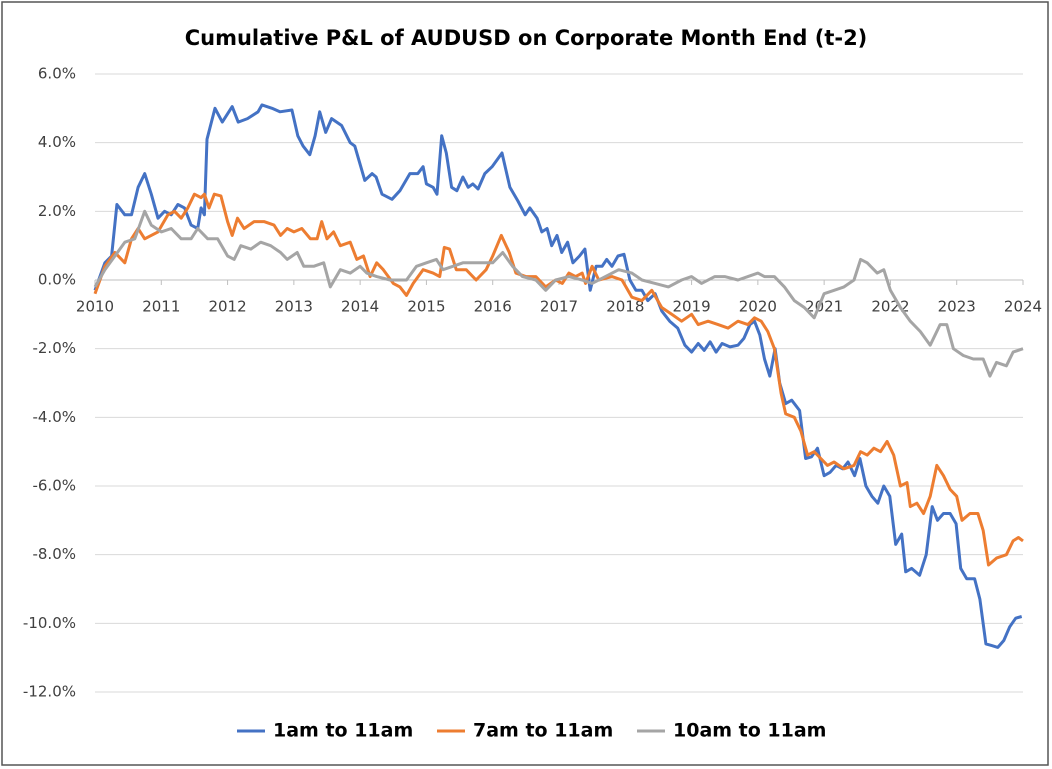 The image size is (1052, 769). Describe the element at coordinates (625, 307) in the screenshot. I see `x-tick-label: 2018` at that location.